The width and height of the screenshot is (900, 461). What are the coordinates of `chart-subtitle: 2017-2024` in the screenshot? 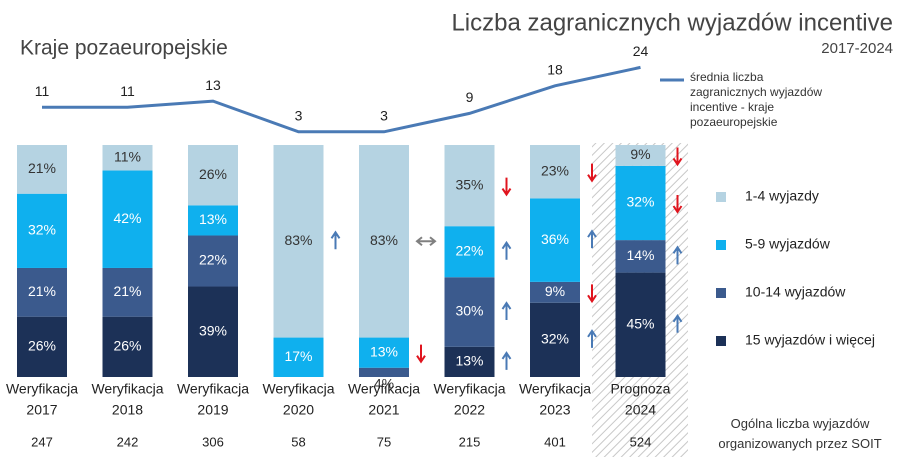 It's located at (857, 48).